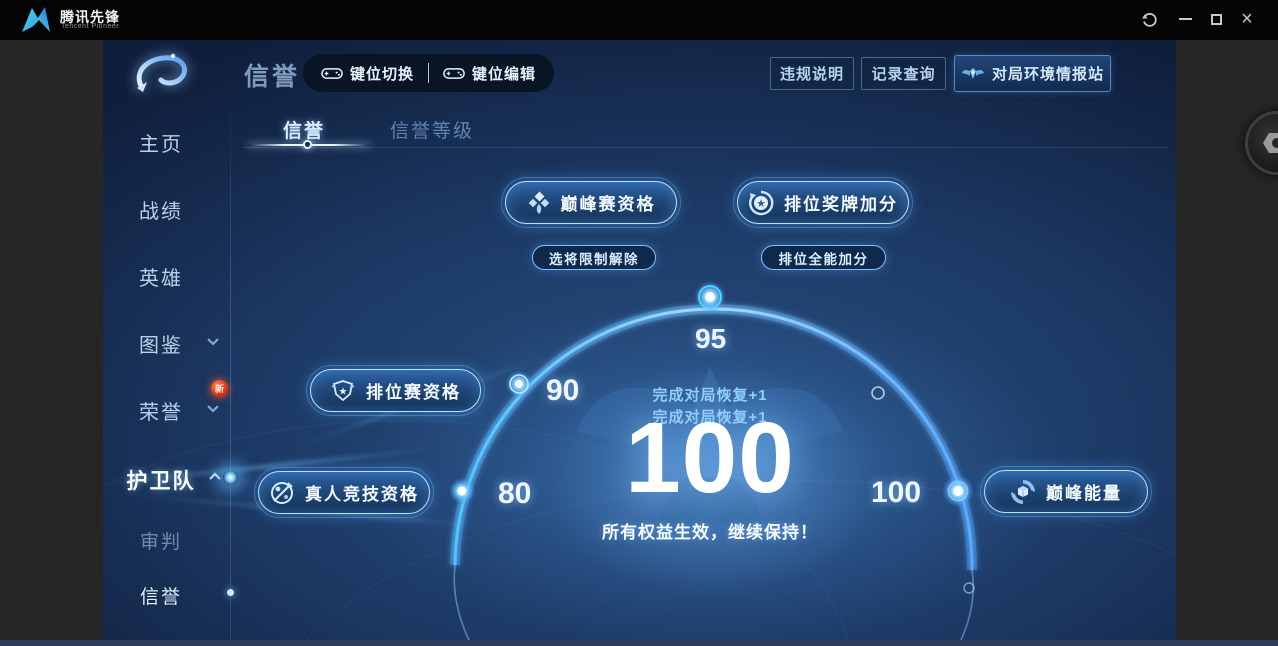  I want to click on sidebar-item-label: 图鉴, so click(161, 346).